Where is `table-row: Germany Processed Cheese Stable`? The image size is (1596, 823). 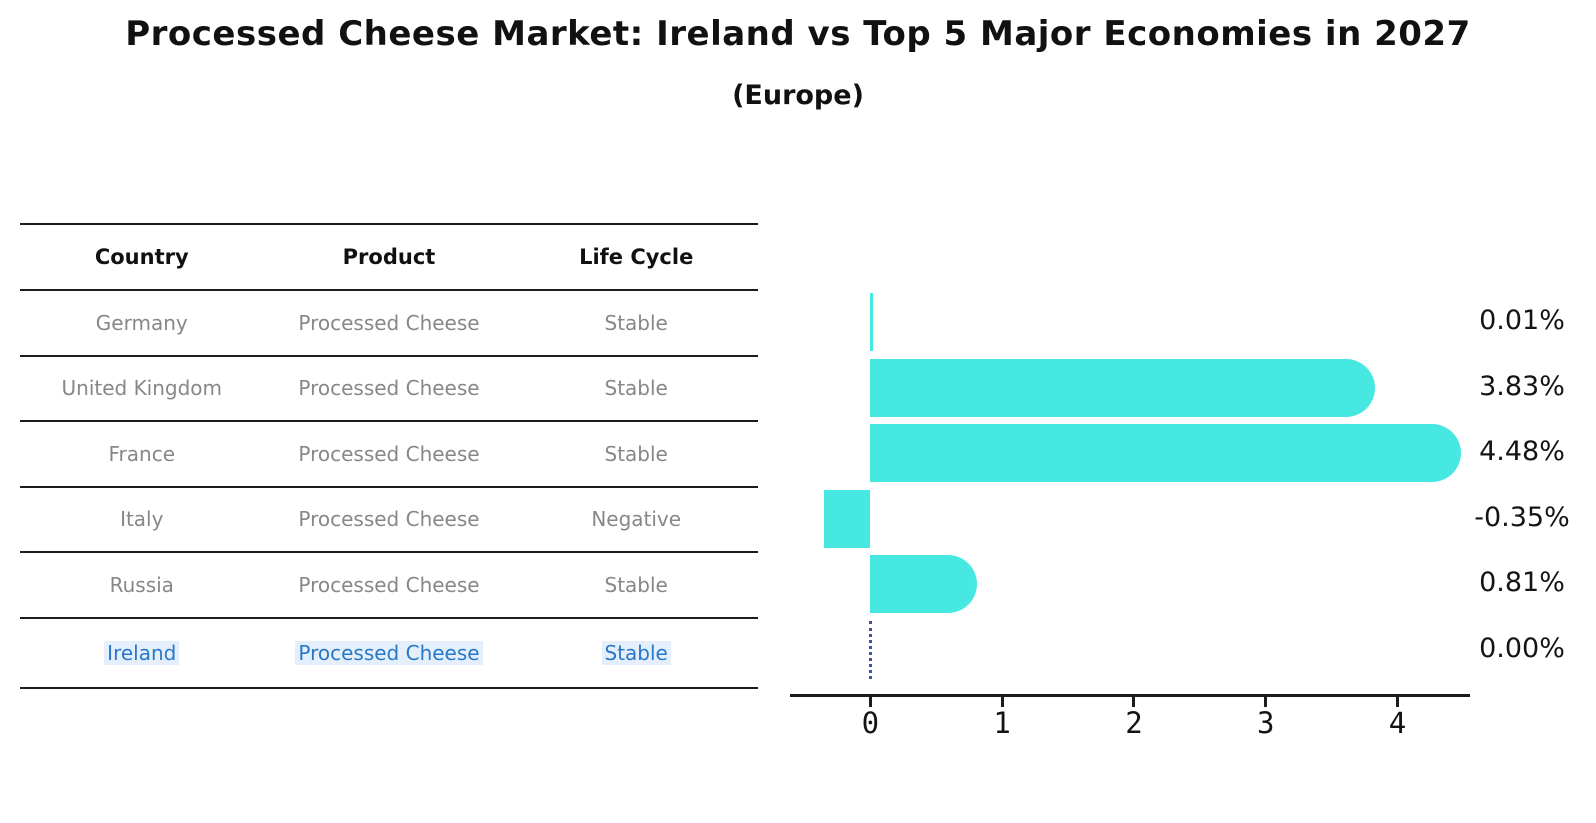 table-row: Germany Processed Cheese Stable is located at coordinates (389, 324).